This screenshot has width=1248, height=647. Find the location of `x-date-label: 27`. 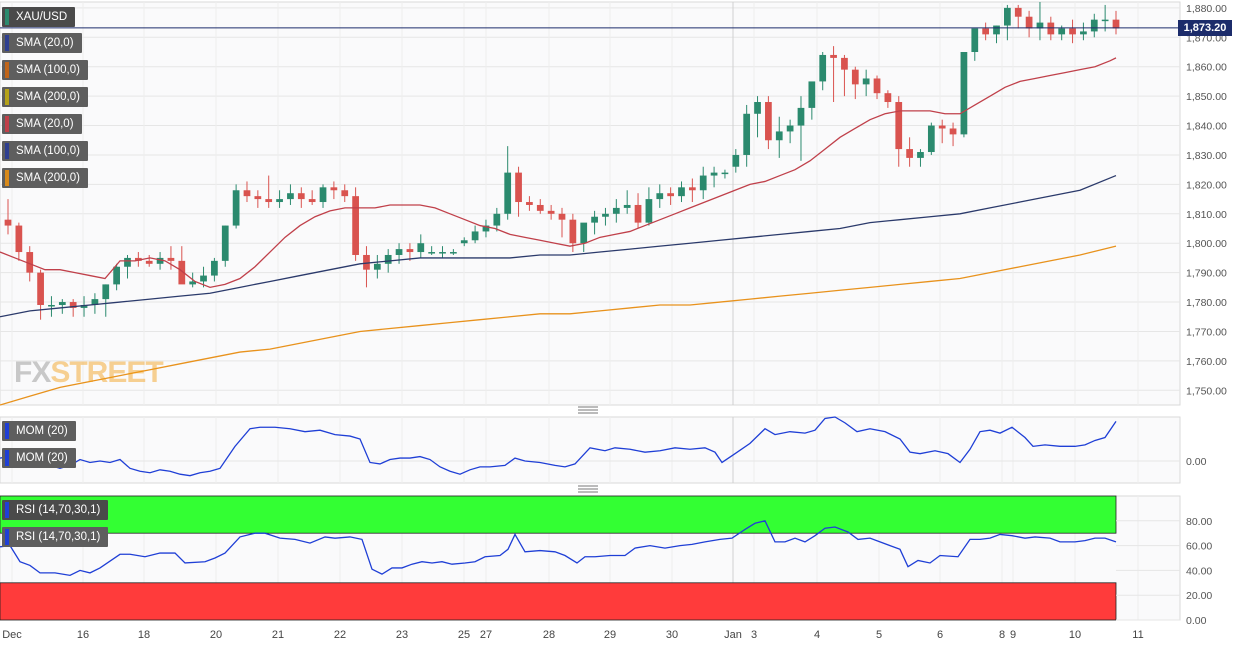

x-date-label: 27 is located at coordinates (486, 635).